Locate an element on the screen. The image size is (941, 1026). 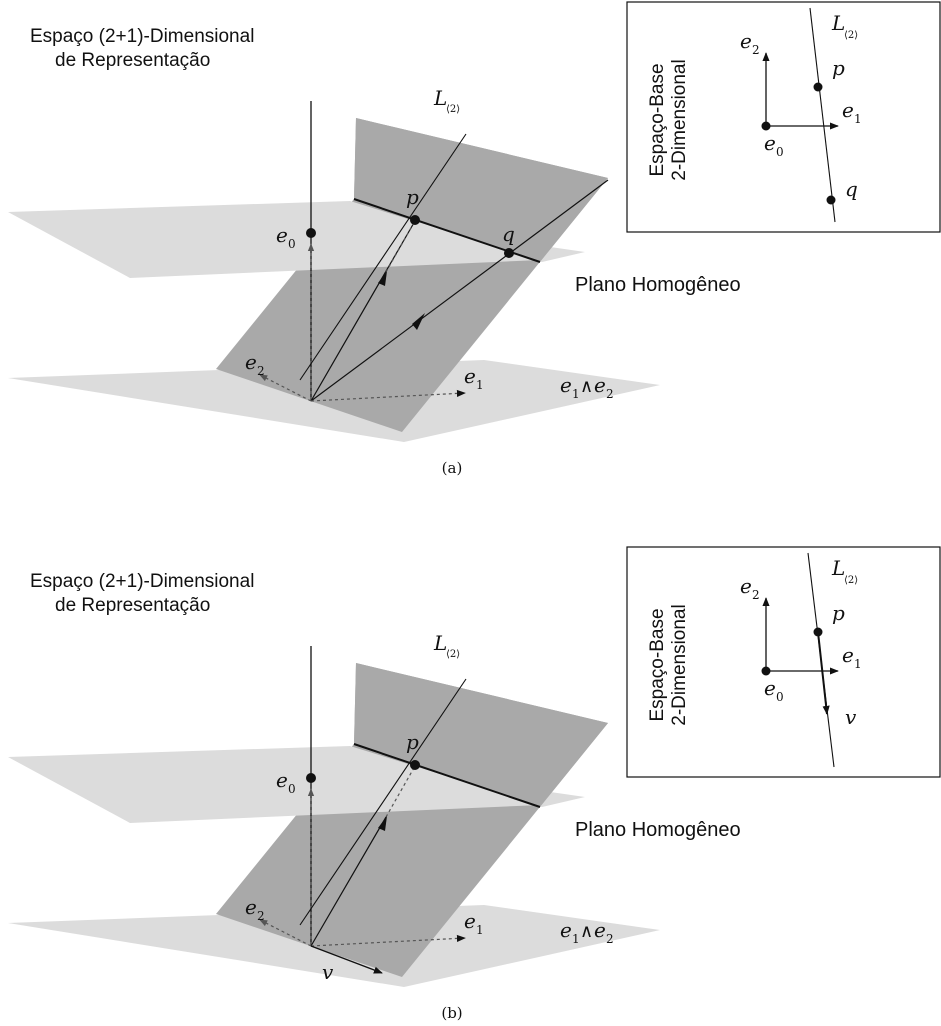
caption-a: (a) is located at coordinates (452, 468).